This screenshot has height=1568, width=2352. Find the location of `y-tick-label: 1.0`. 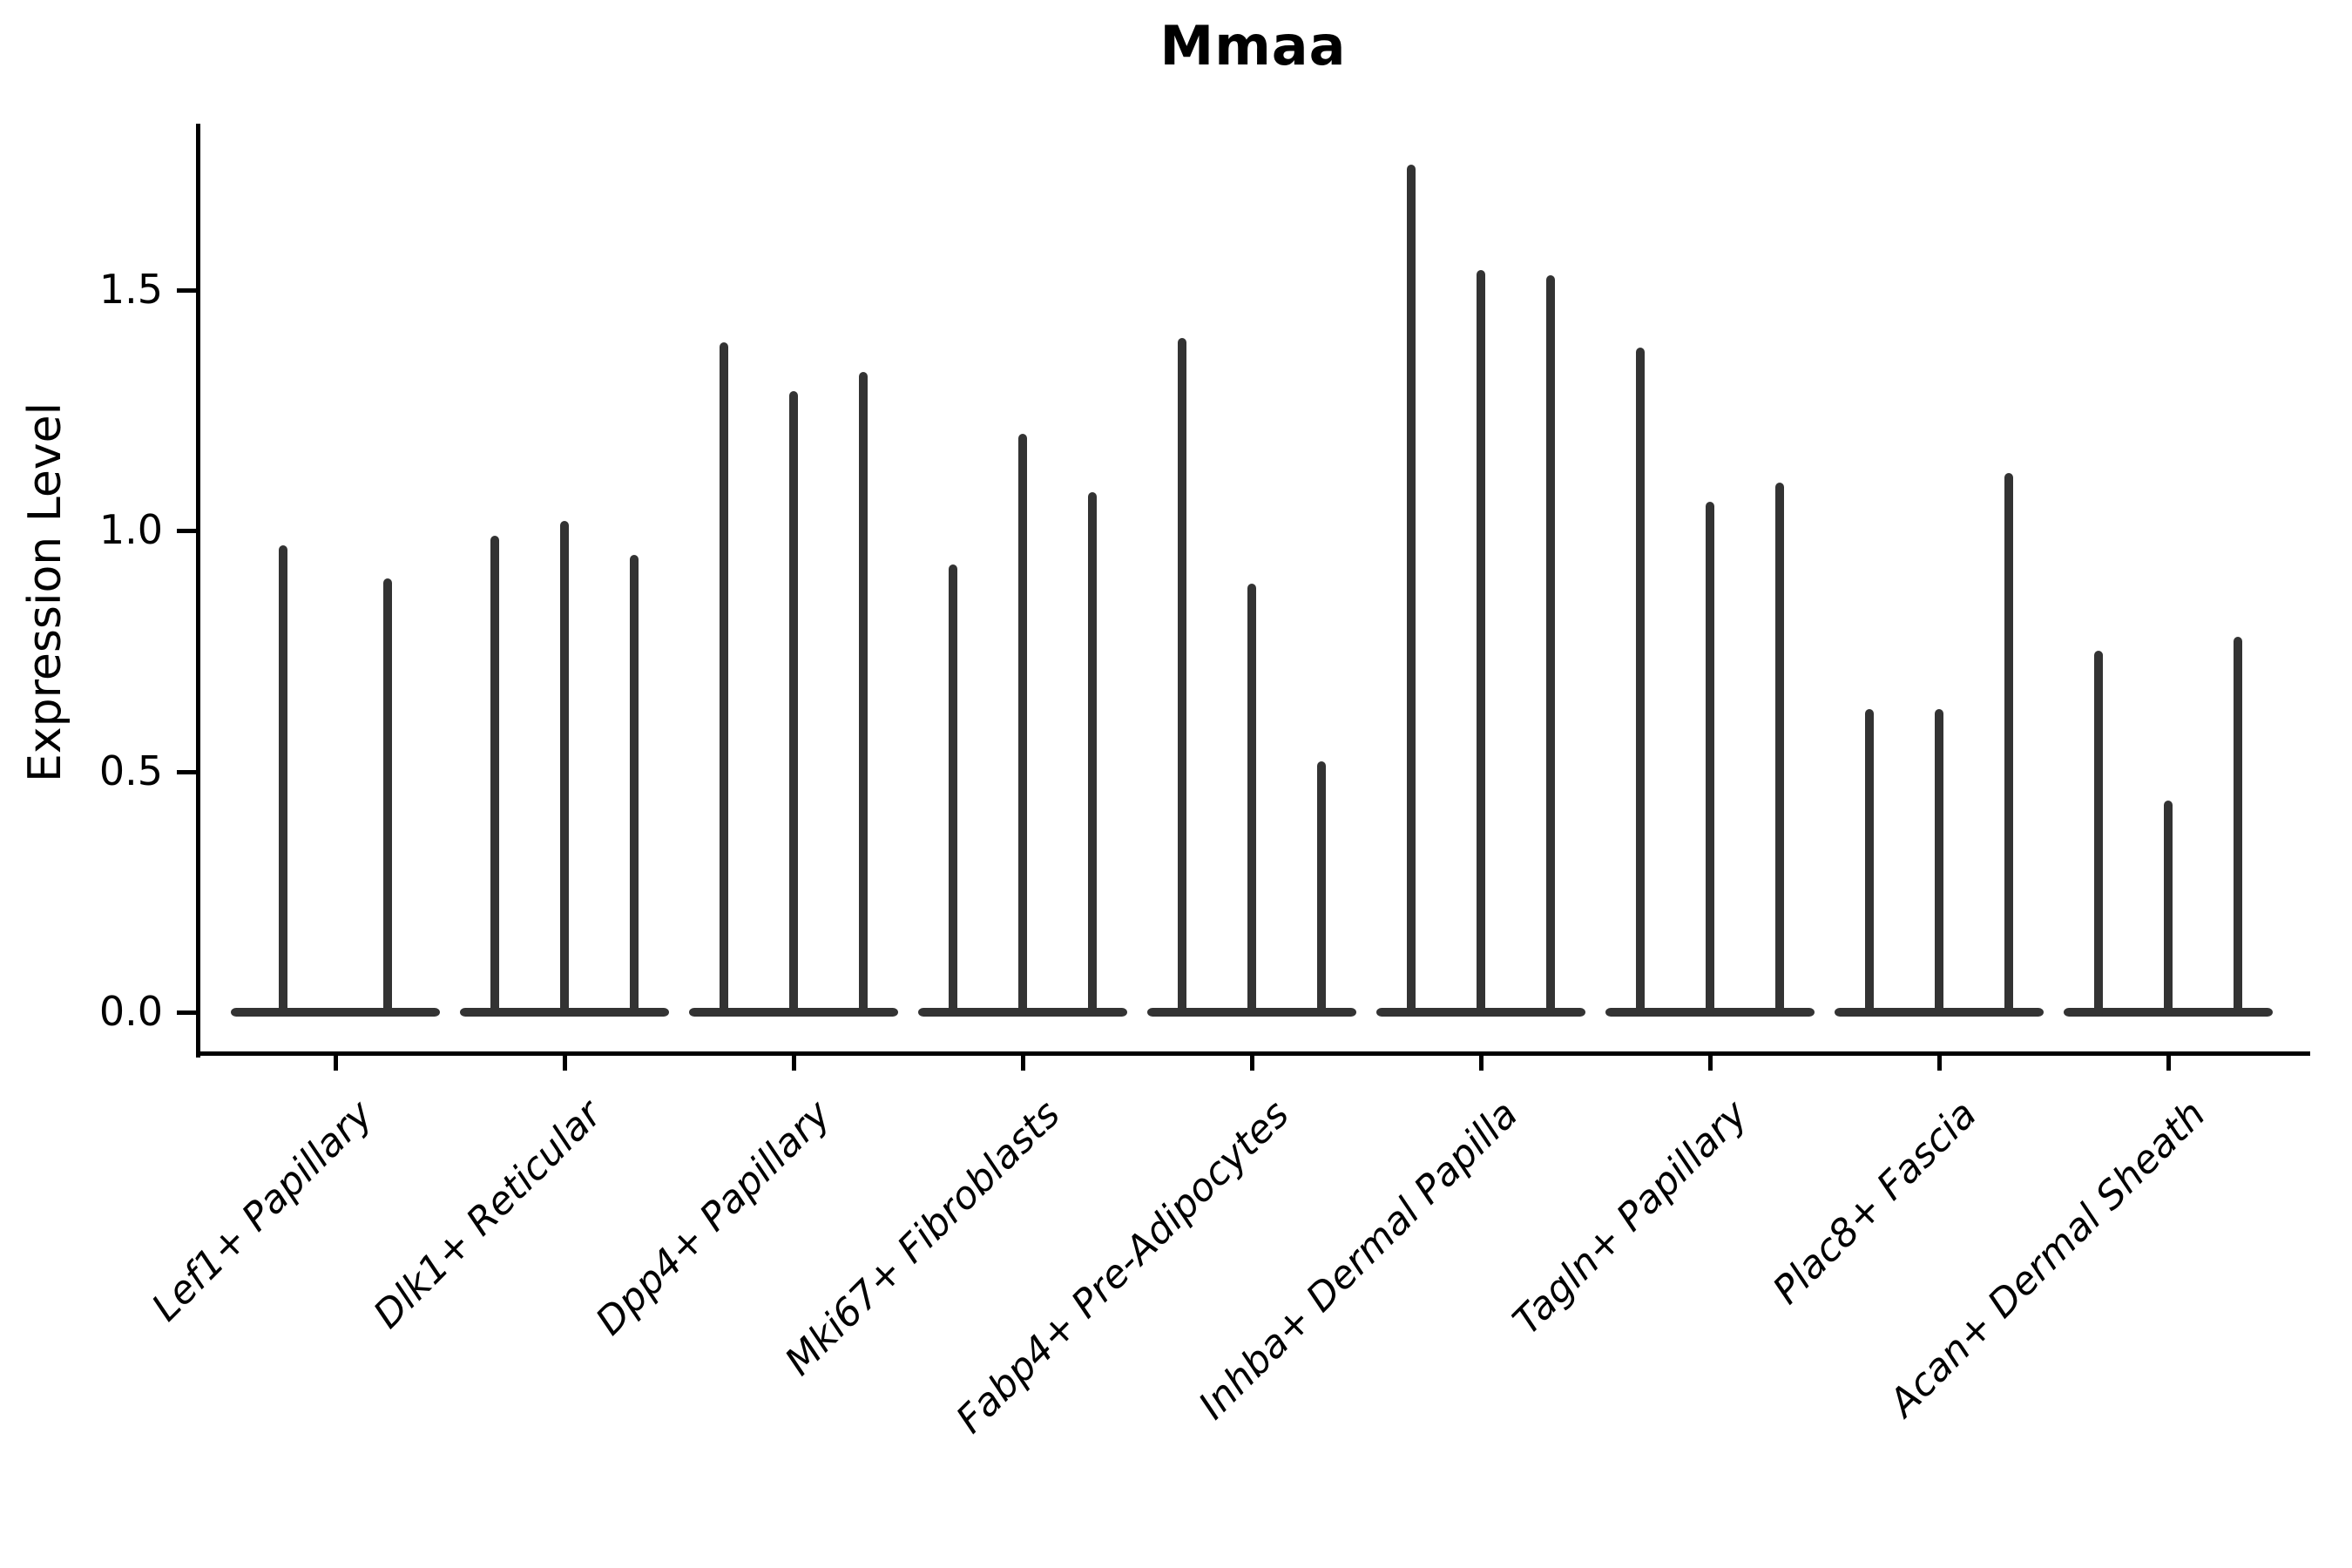

y-tick-label: 1.0 is located at coordinates (130, 529).